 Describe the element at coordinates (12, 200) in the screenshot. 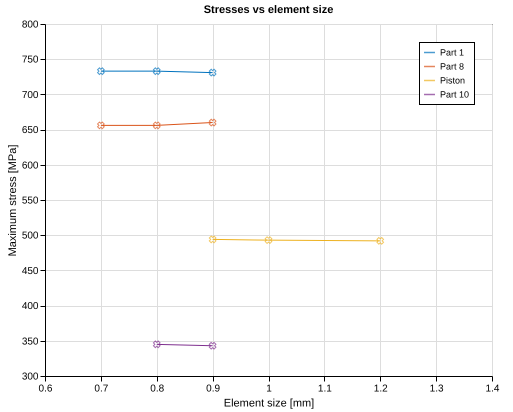

I see `y-axis-title: Maximum stress [MPa]` at that location.